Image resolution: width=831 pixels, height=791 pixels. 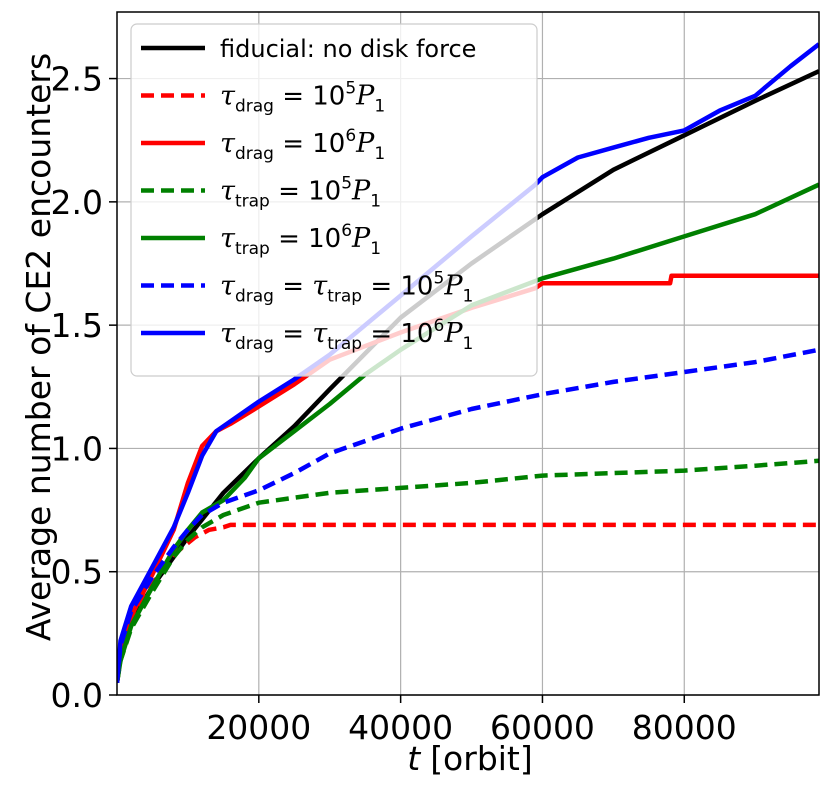 I want to click on y-tick-label: 0.0, so click(x=77, y=695).